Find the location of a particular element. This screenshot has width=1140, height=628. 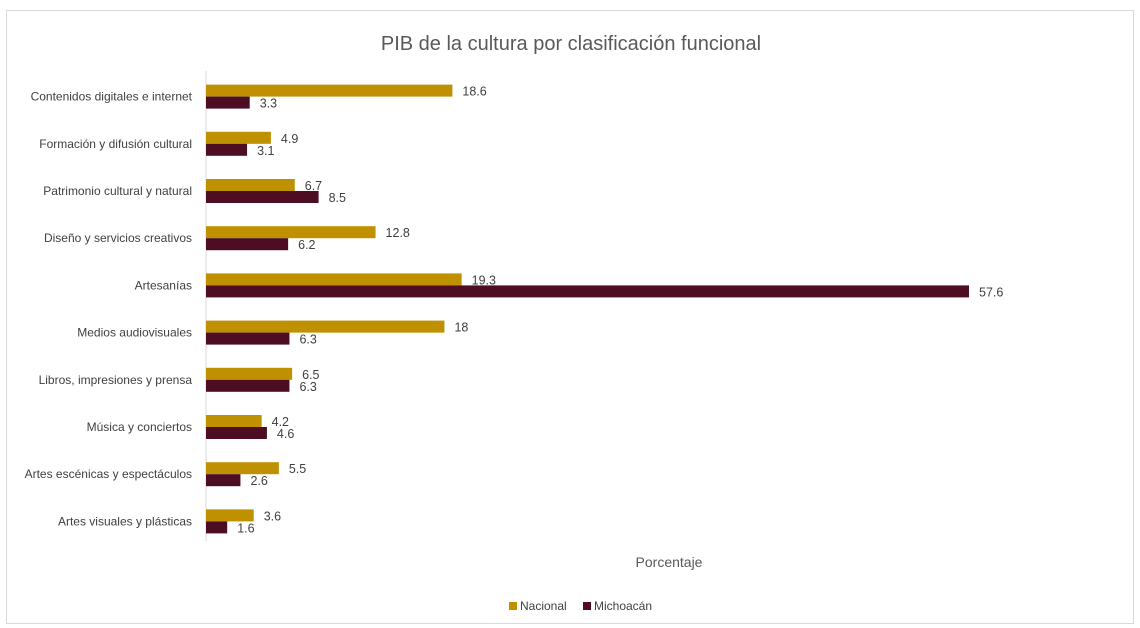

category-label: Diseño y servicios creativos is located at coordinates (118, 238).